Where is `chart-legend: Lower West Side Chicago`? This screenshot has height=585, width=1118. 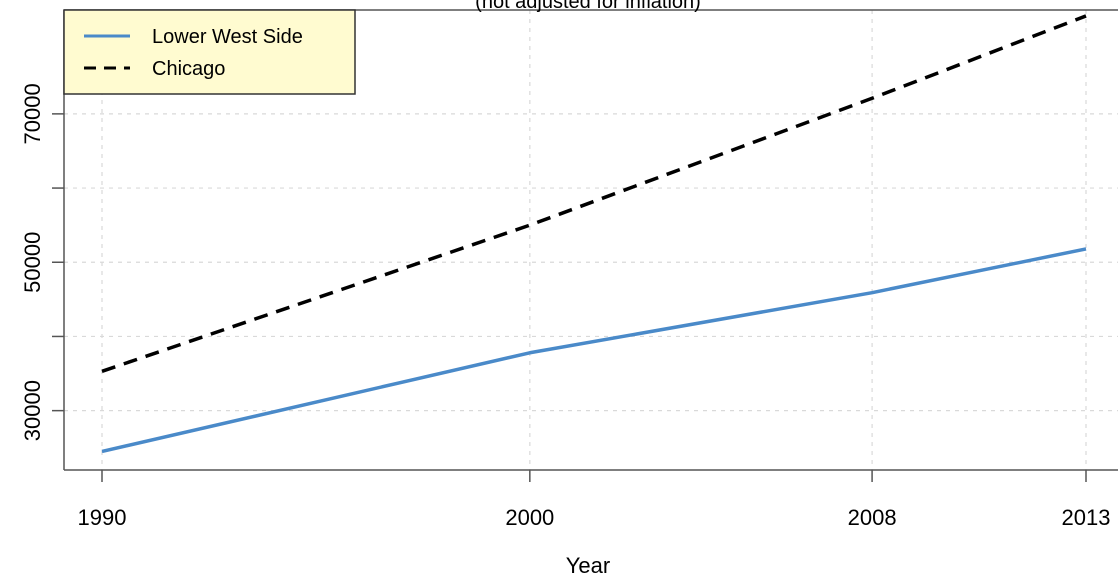
chart-legend: Lower West Side Chicago is located at coordinates (209, 52).